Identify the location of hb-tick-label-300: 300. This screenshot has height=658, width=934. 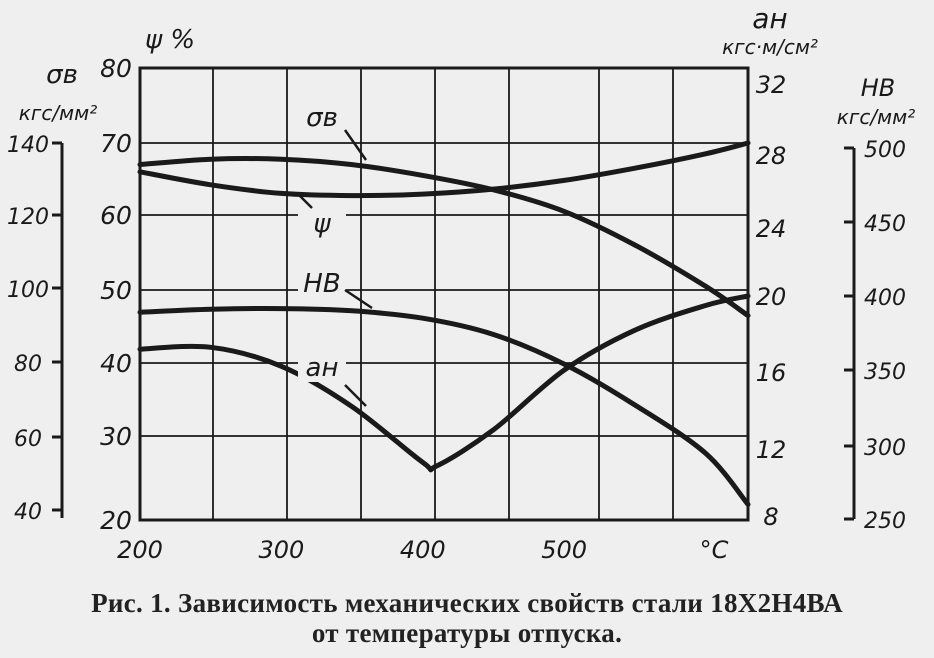
(885, 448).